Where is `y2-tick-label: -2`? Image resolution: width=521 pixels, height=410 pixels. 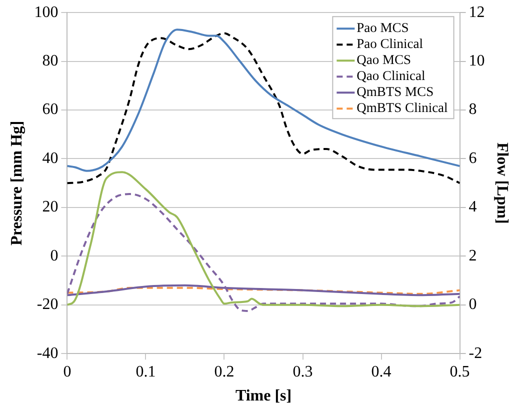 y2-tick-label: -2 is located at coordinates (475, 353).